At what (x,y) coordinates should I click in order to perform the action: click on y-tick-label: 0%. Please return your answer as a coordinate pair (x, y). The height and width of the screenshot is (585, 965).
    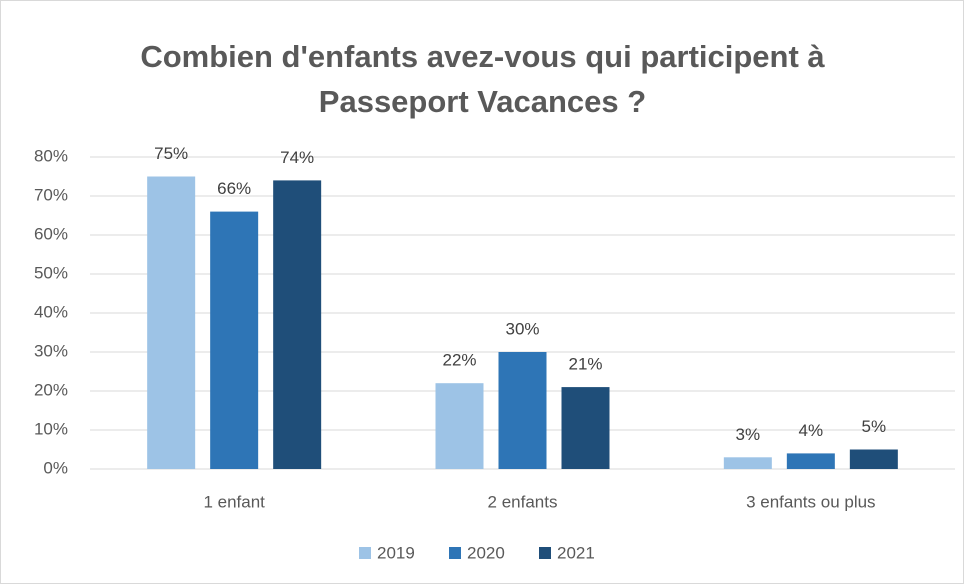
    Looking at the image, I should click on (55, 467).